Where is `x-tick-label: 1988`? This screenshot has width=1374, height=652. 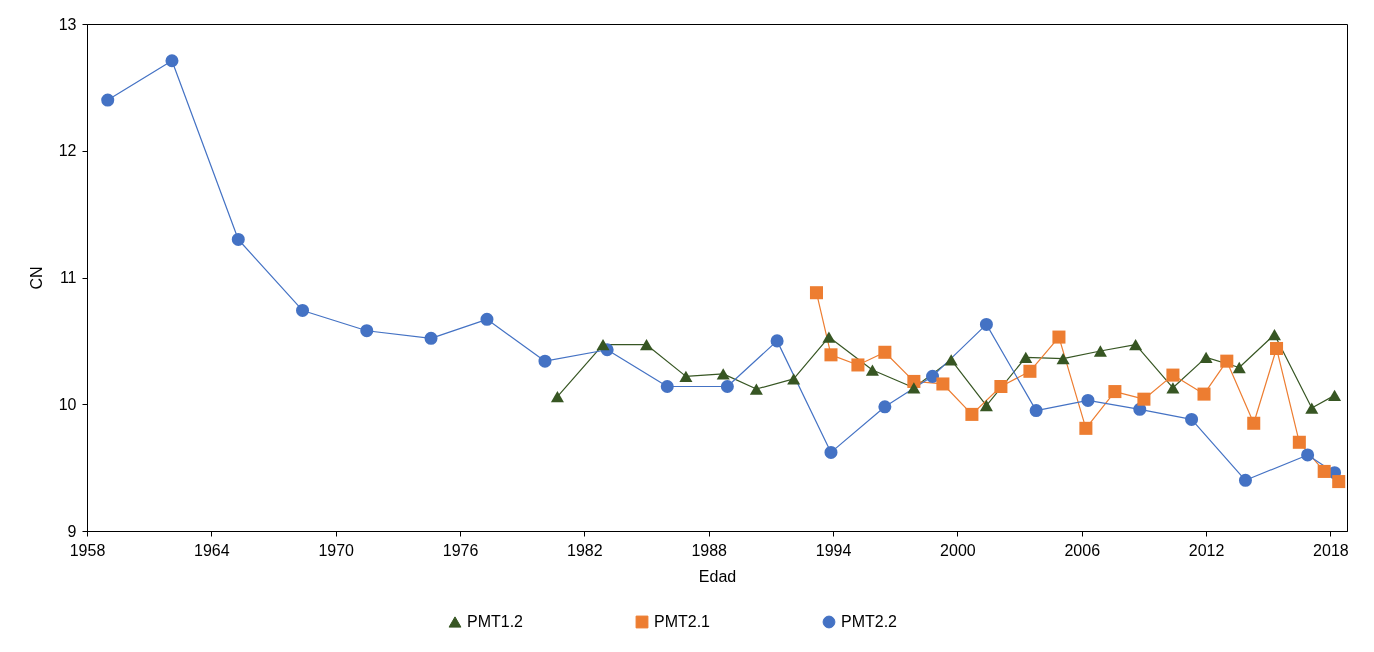 x-tick-label: 1988 is located at coordinates (709, 550).